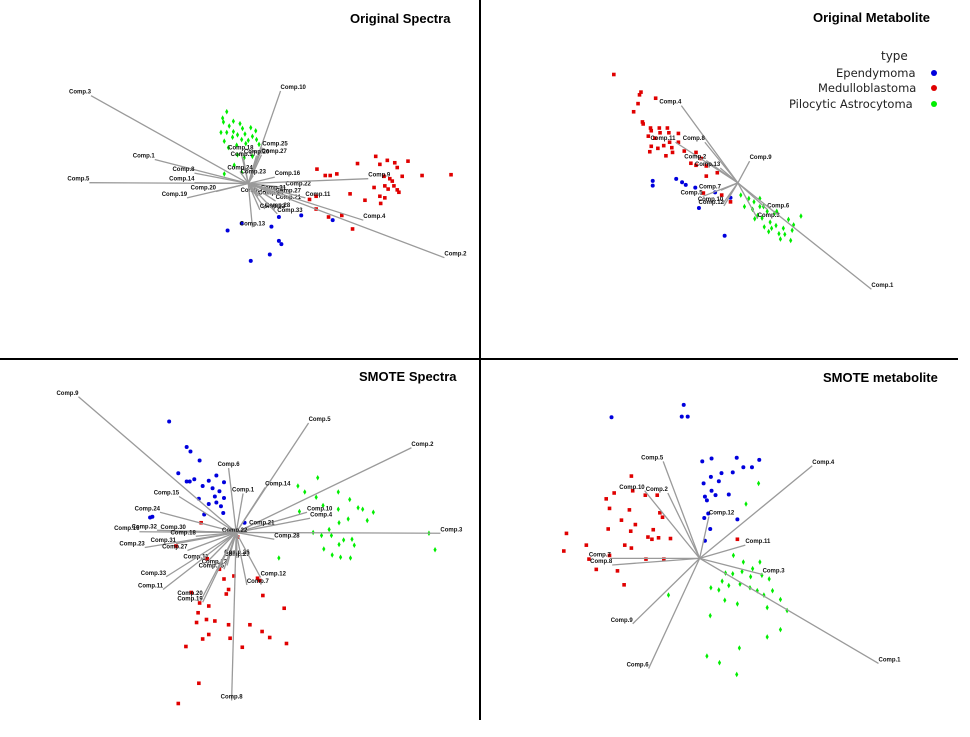 This screenshot has height=737, width=970. Describe the element at coordinates (182, 180) in the screenshot. I see `loading-label-comp-14-5: Comp.14` at that location.